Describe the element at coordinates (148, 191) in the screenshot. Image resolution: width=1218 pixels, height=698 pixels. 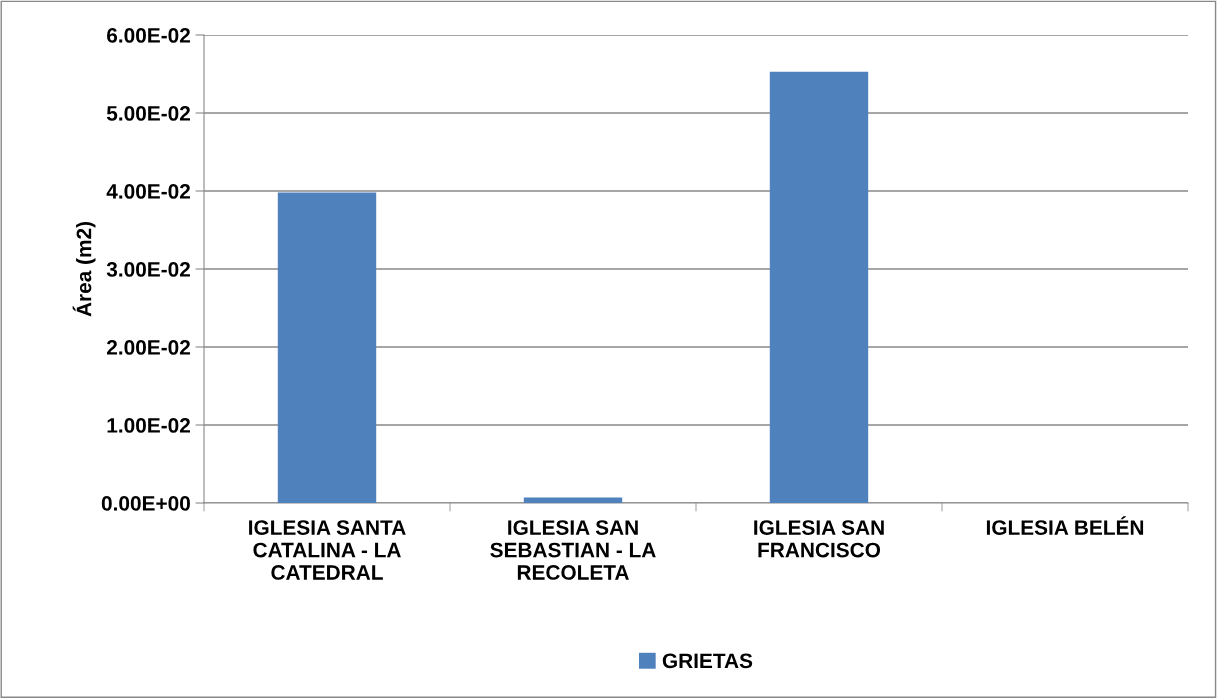
I see `y-tick-label: 4.00E-02` at that location.